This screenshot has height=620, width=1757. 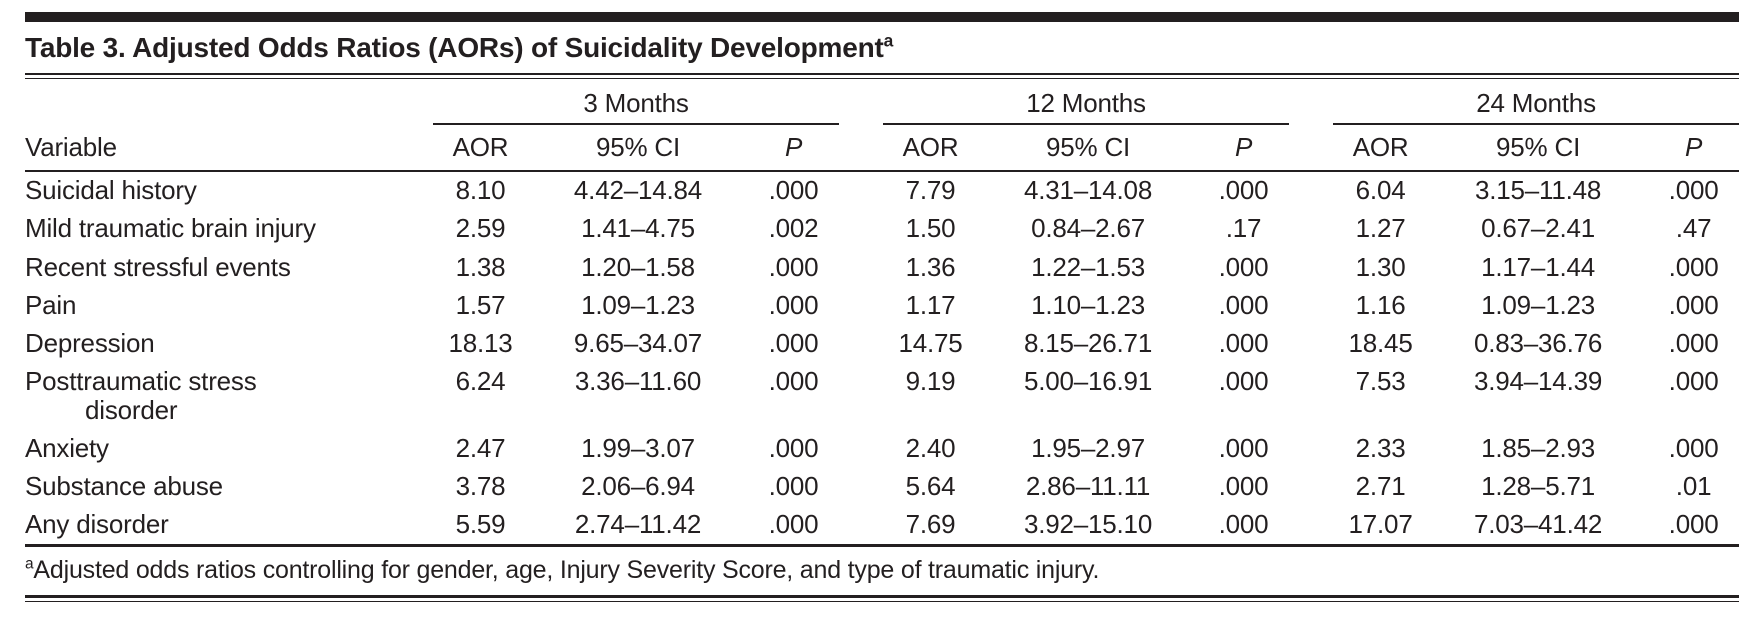 I want to click on title-rule, so click(x=882, y=75).